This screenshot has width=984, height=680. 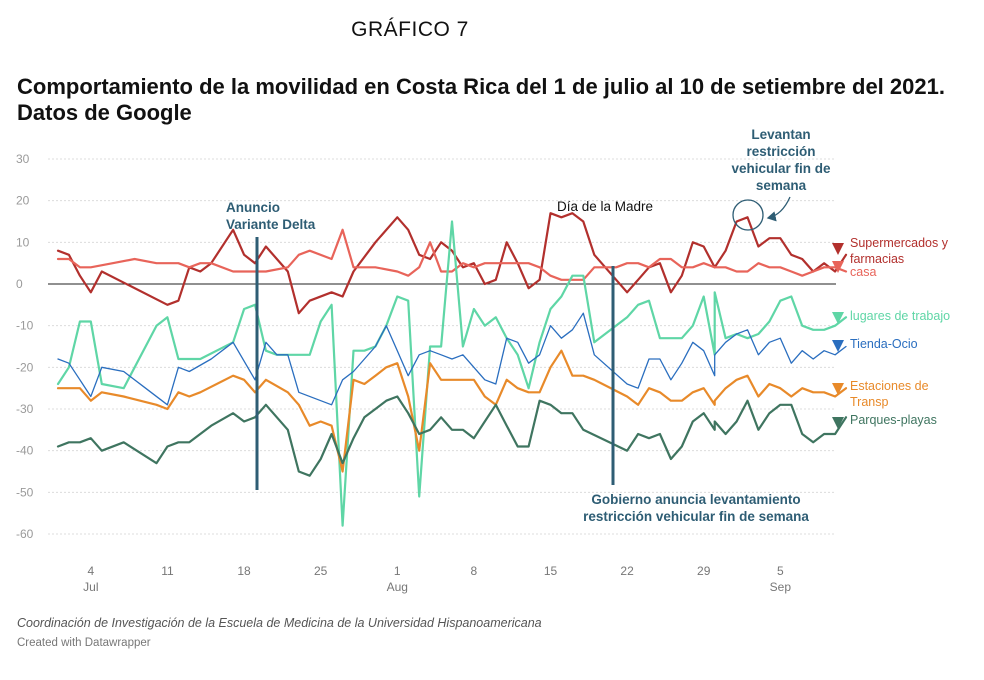 I want to click on y-tick-label: 10, so click(x=23, y=242).